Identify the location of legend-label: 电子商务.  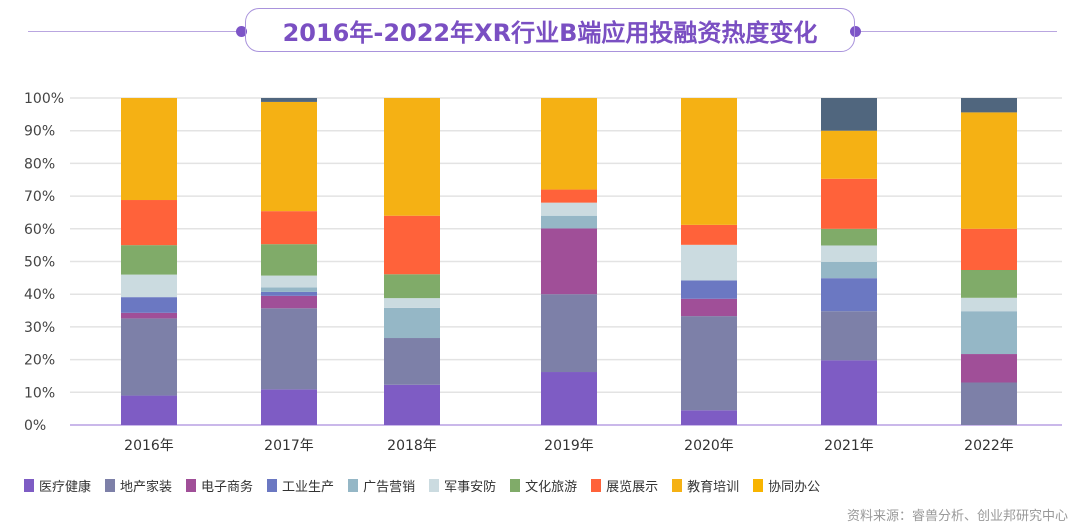
(227, 487).